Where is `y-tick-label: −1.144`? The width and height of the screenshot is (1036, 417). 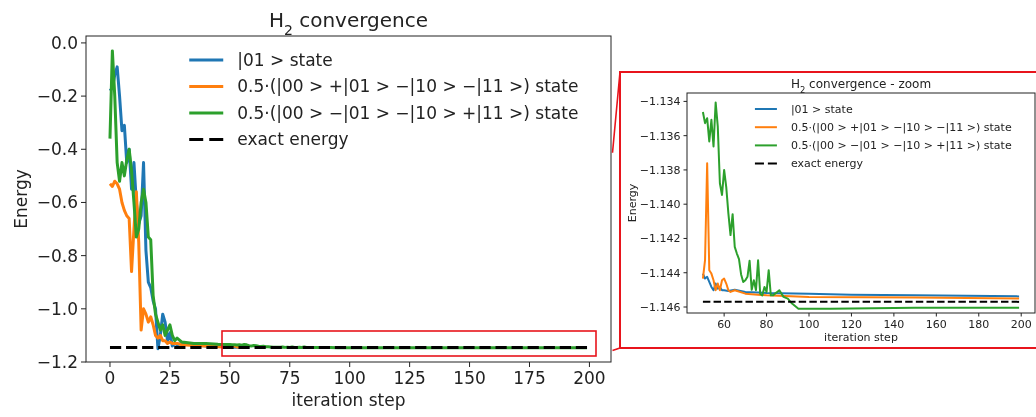
y-tick-label: −1.144 is located at coordinates (660, 273).